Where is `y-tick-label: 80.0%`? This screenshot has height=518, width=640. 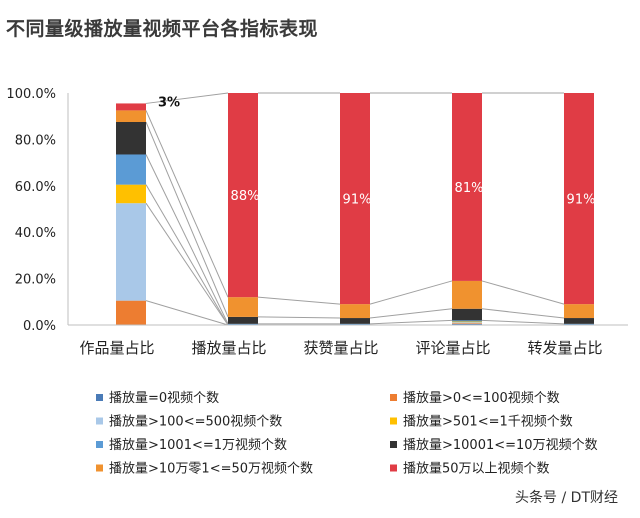 y-tick-label: 80.0% is located at coordinates (35, 140).